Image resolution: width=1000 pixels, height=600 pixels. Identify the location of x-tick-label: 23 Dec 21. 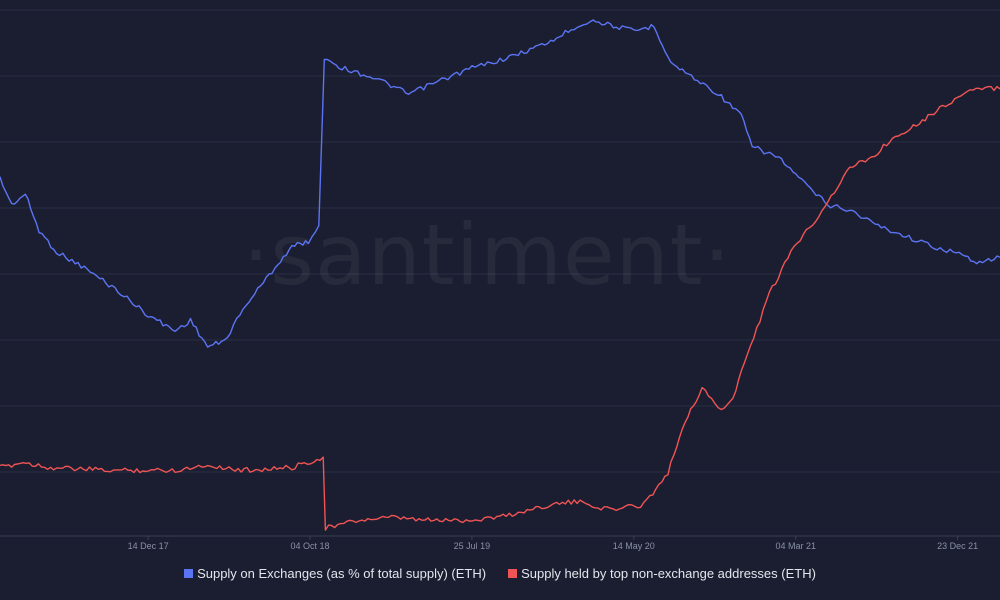
(957, 546).